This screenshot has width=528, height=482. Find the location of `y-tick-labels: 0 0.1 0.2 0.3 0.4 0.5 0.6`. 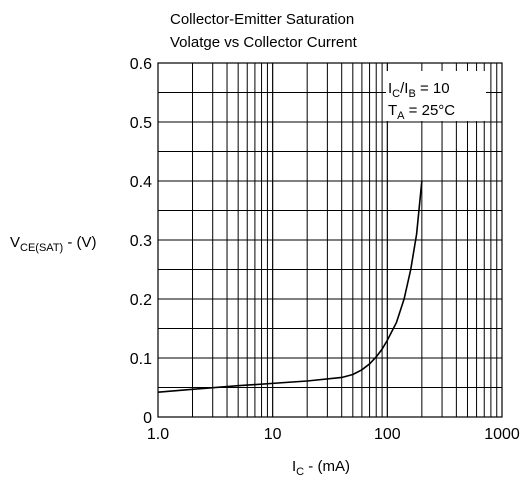

y-tick-labels: 0 0.1 0.2 0.3 0.4 0.5 0.6 is located at coordinates (141, 241).